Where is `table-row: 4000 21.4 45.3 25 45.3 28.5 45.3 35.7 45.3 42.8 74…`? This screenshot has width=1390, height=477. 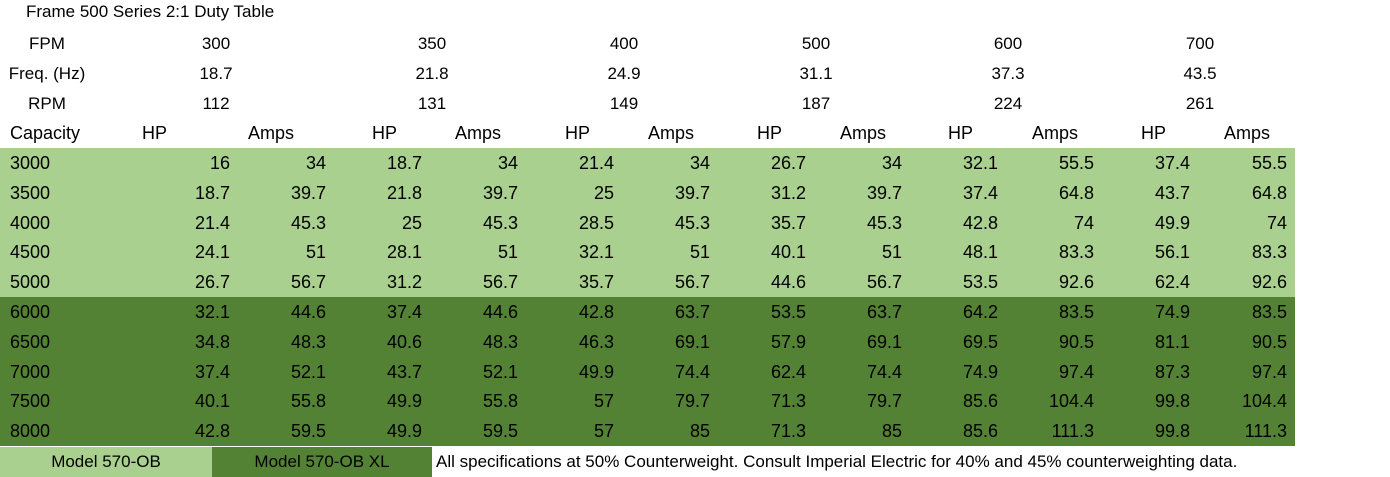 table-row: 4000 21.4 45.3 25 45.3 28.5 45.3 35.7 45.3 42.8 74… is located at coordinates (647, 222).